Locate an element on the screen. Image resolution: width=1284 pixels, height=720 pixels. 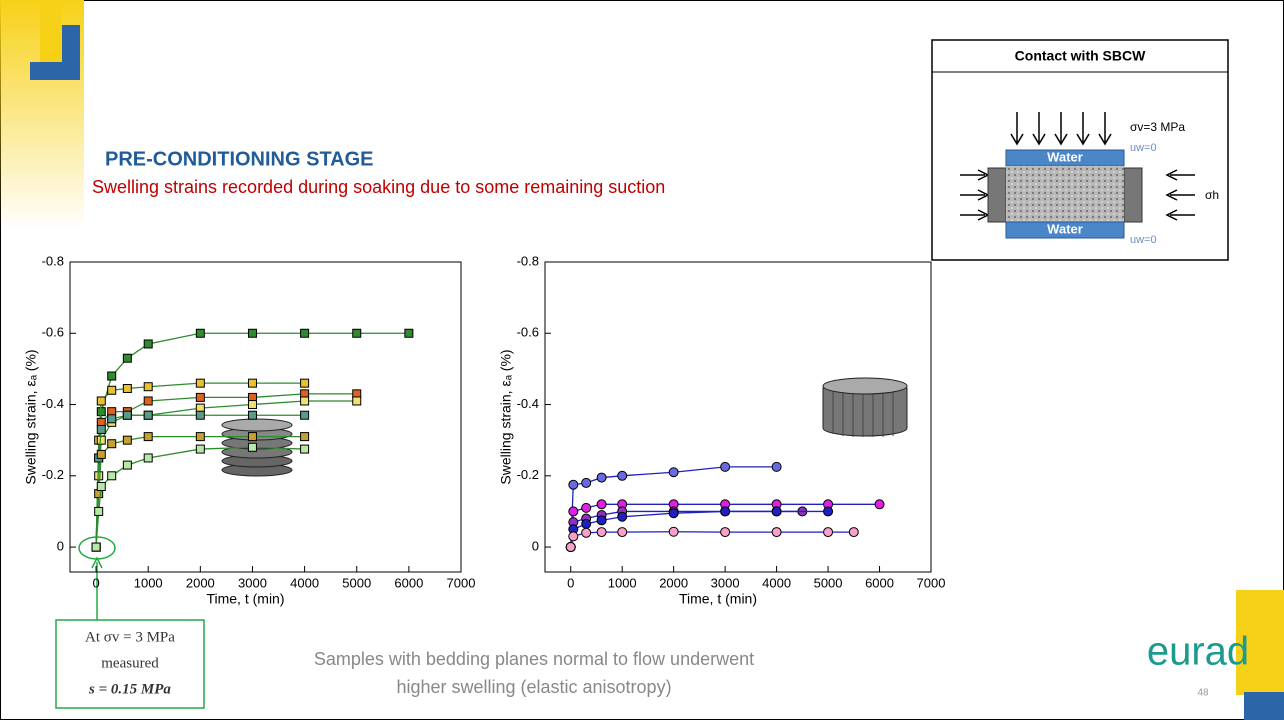
logo: eurad is located at coordinates (1198, 652).